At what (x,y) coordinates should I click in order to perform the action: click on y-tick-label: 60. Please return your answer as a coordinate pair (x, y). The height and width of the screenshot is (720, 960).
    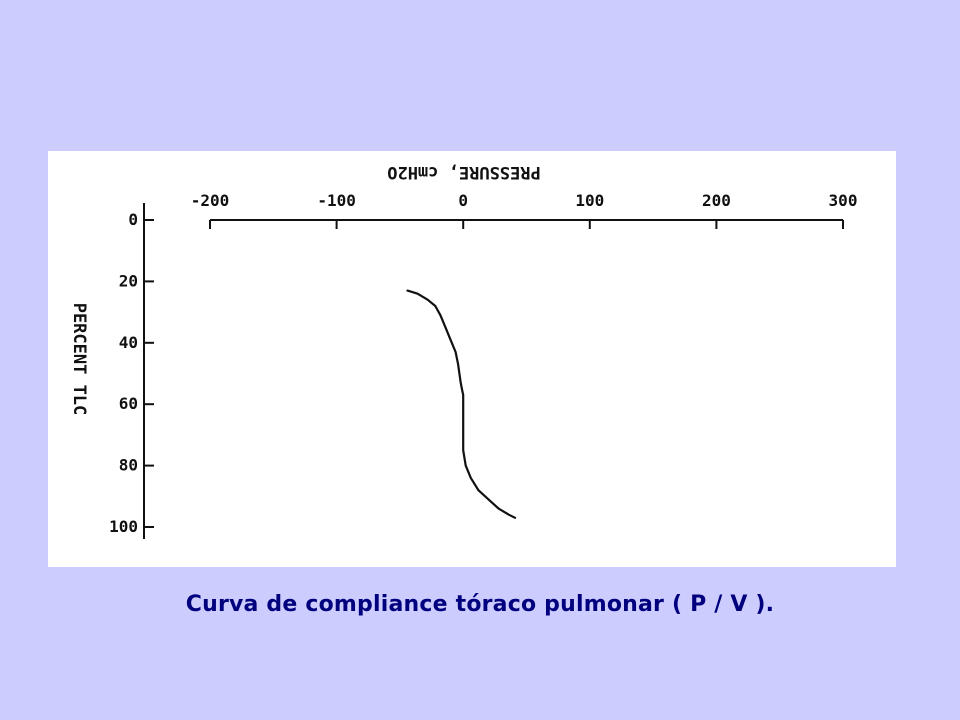
    Looking at the image, I should click on (128, 403).